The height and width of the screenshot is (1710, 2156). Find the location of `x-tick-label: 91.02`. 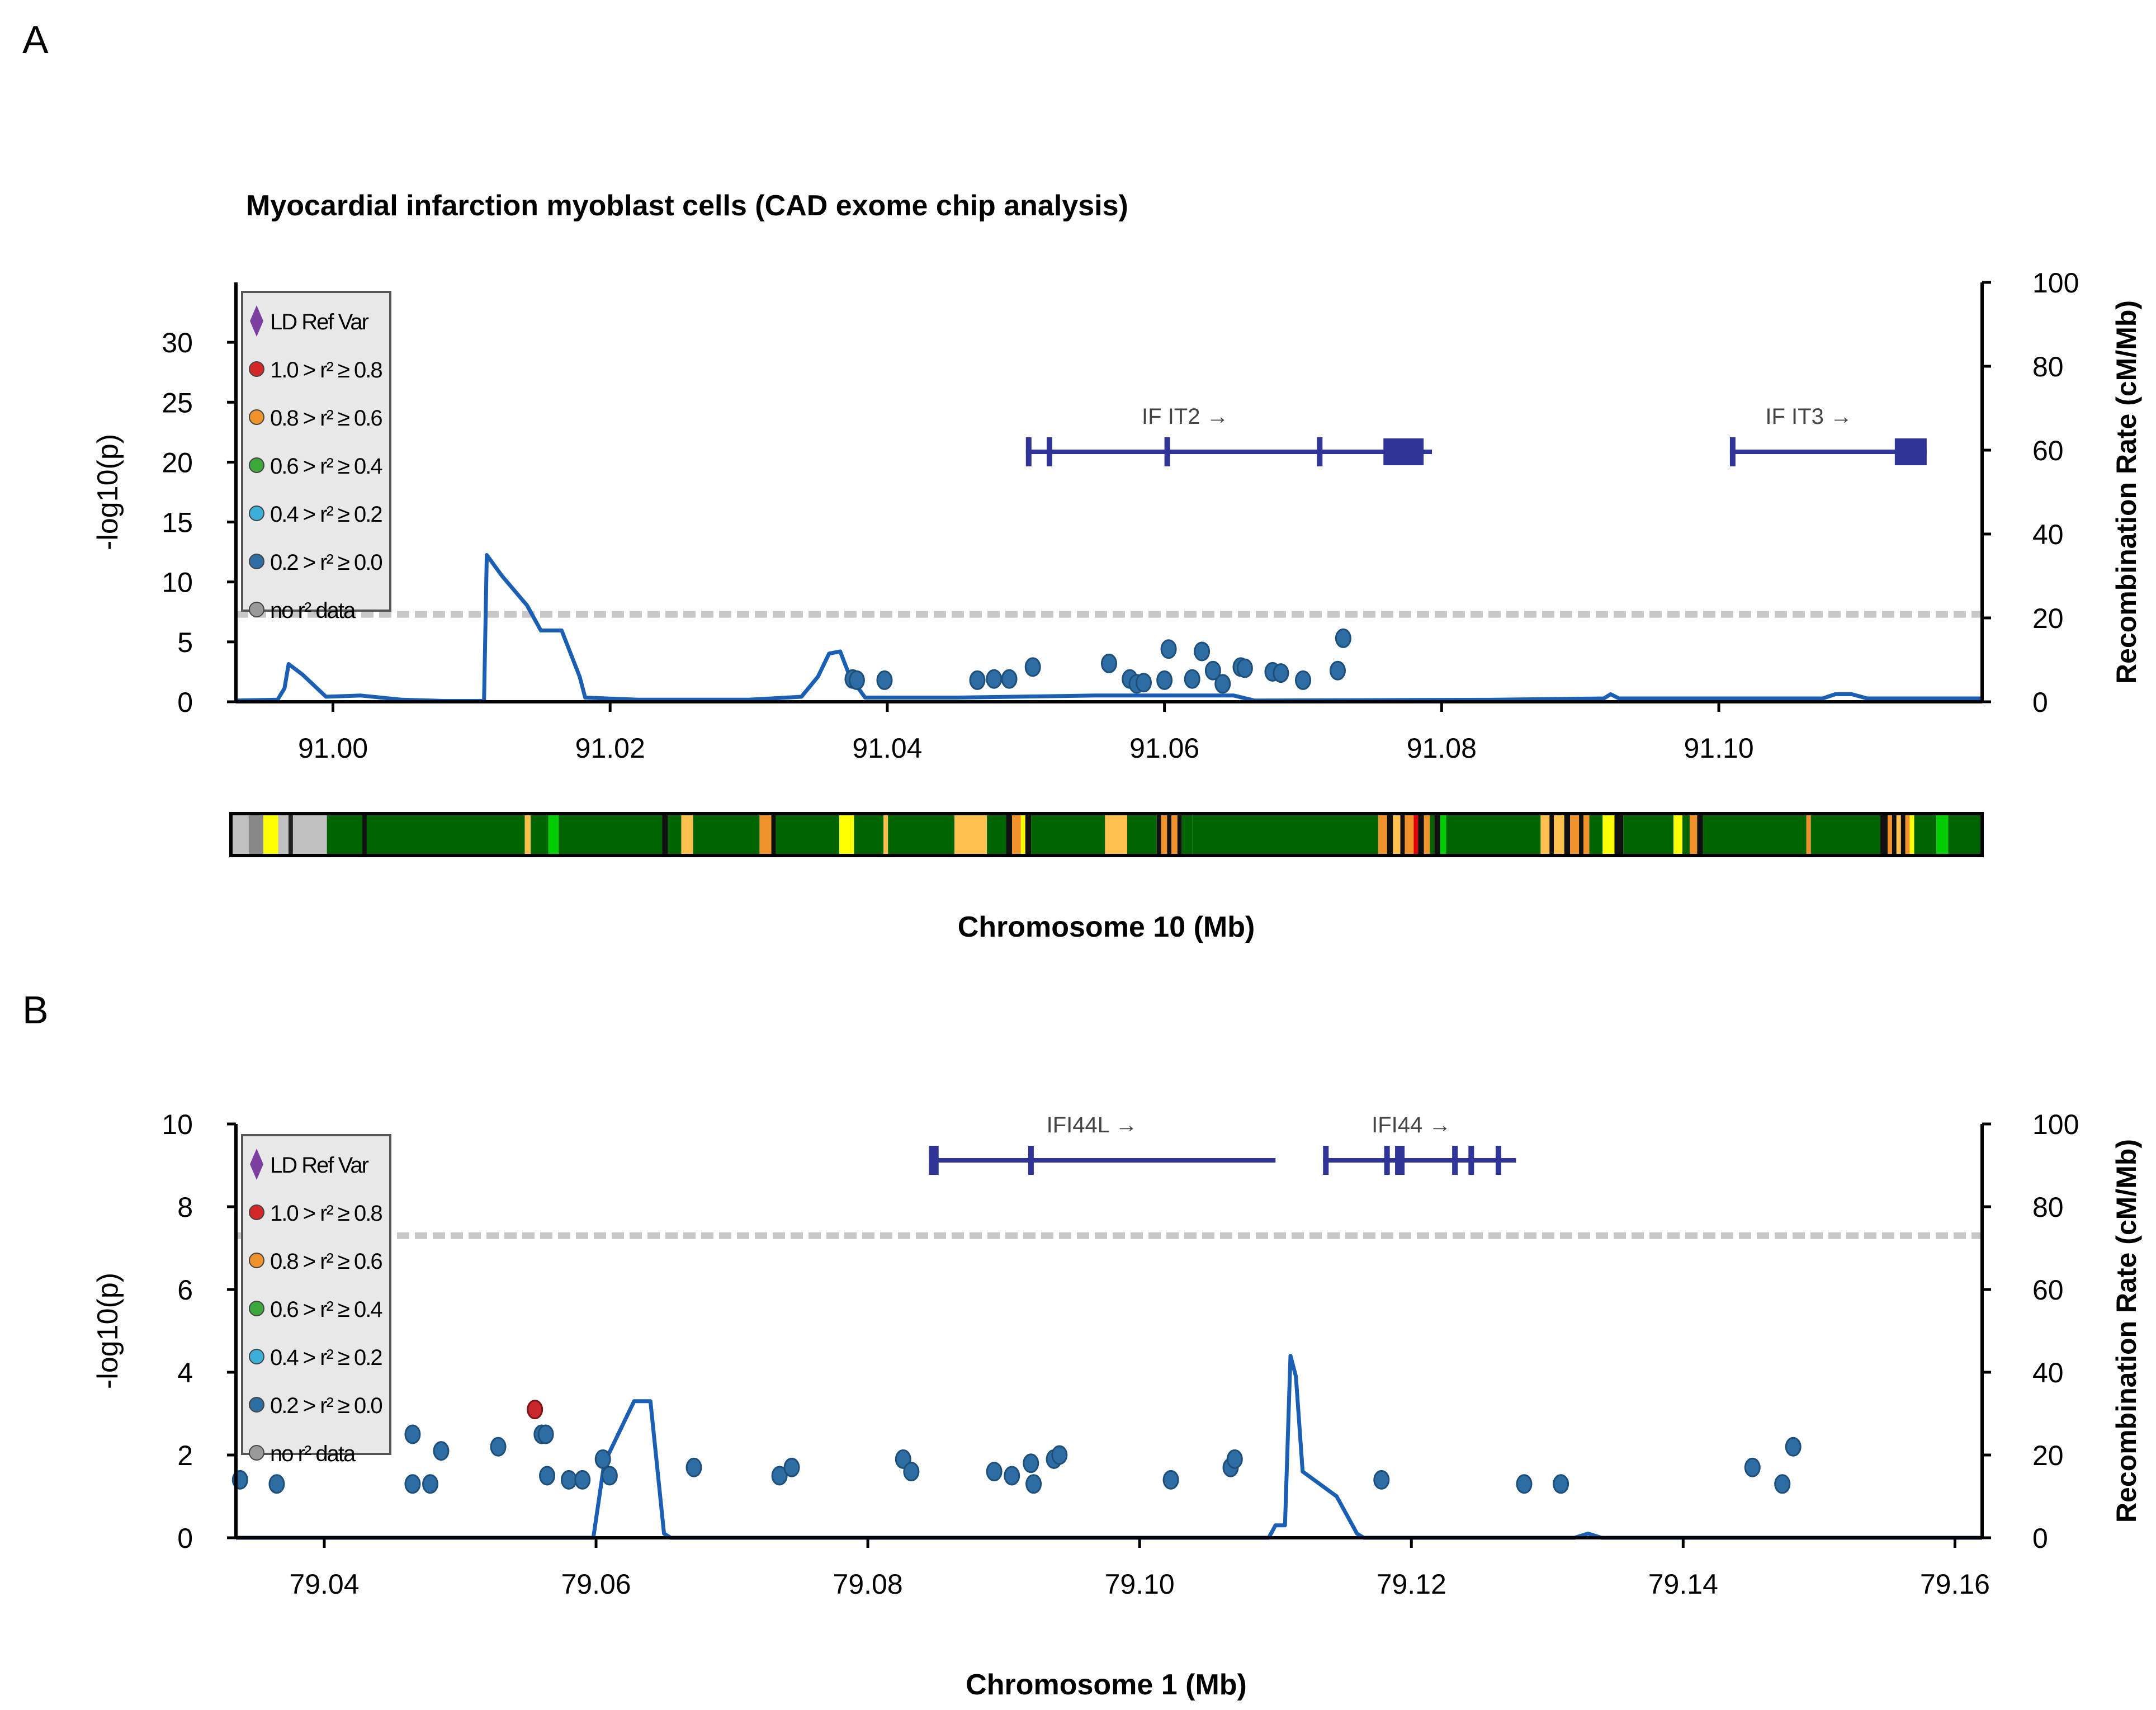

x-tick-label: 91.02 is located at coordinates (610, 748).